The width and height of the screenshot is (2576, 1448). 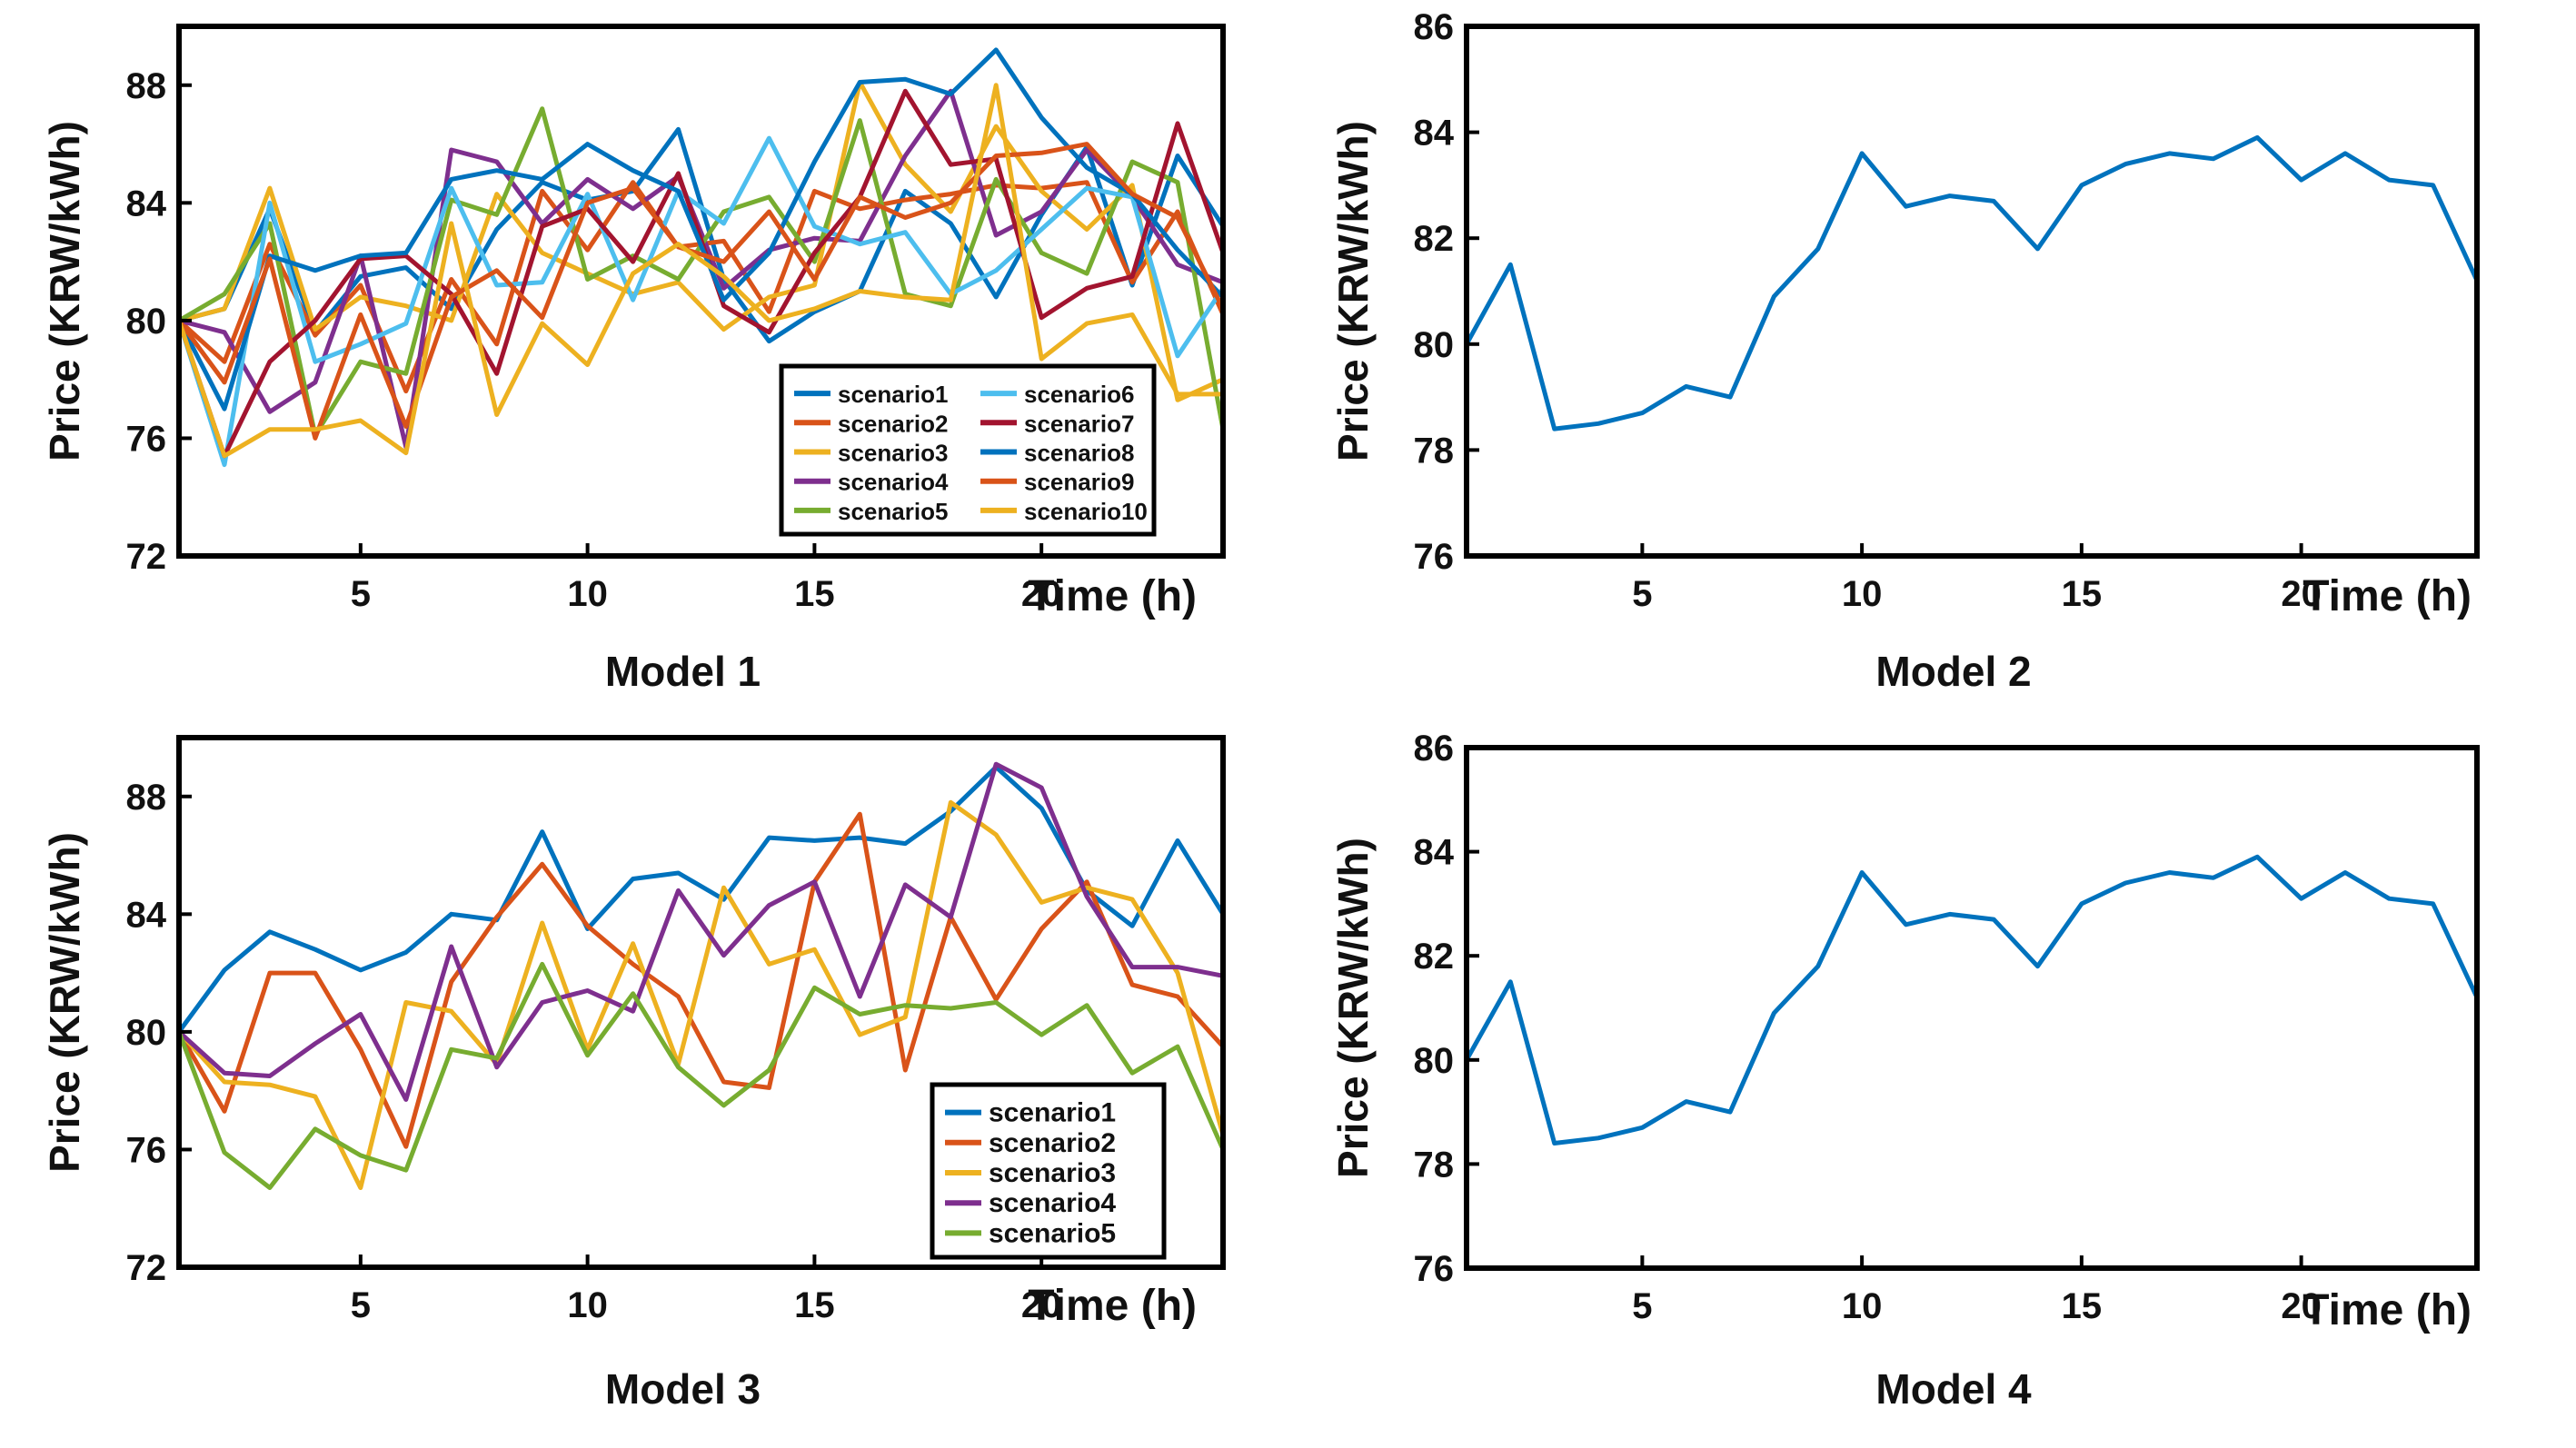 I want to click on legend-label: scenario7, so click(x=1079, y=423).